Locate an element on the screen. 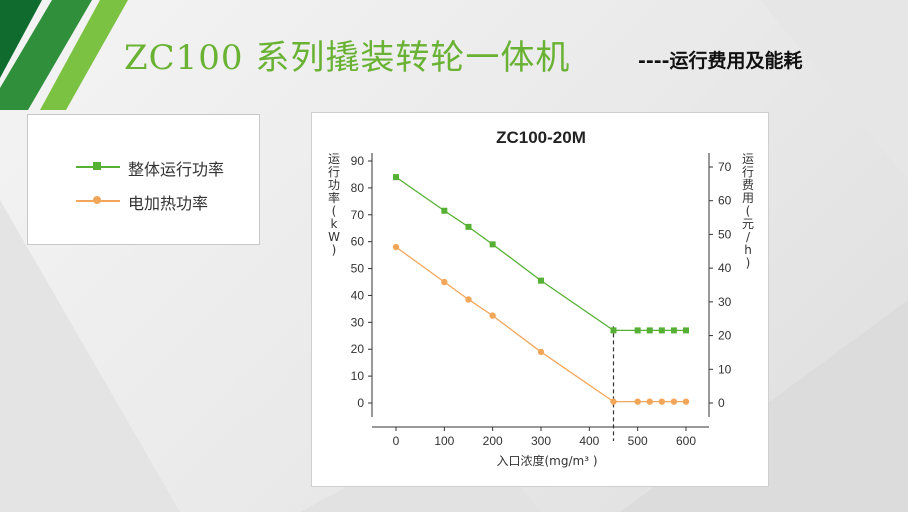  x-tick-label: 500 is located at coordinates (638, 441).